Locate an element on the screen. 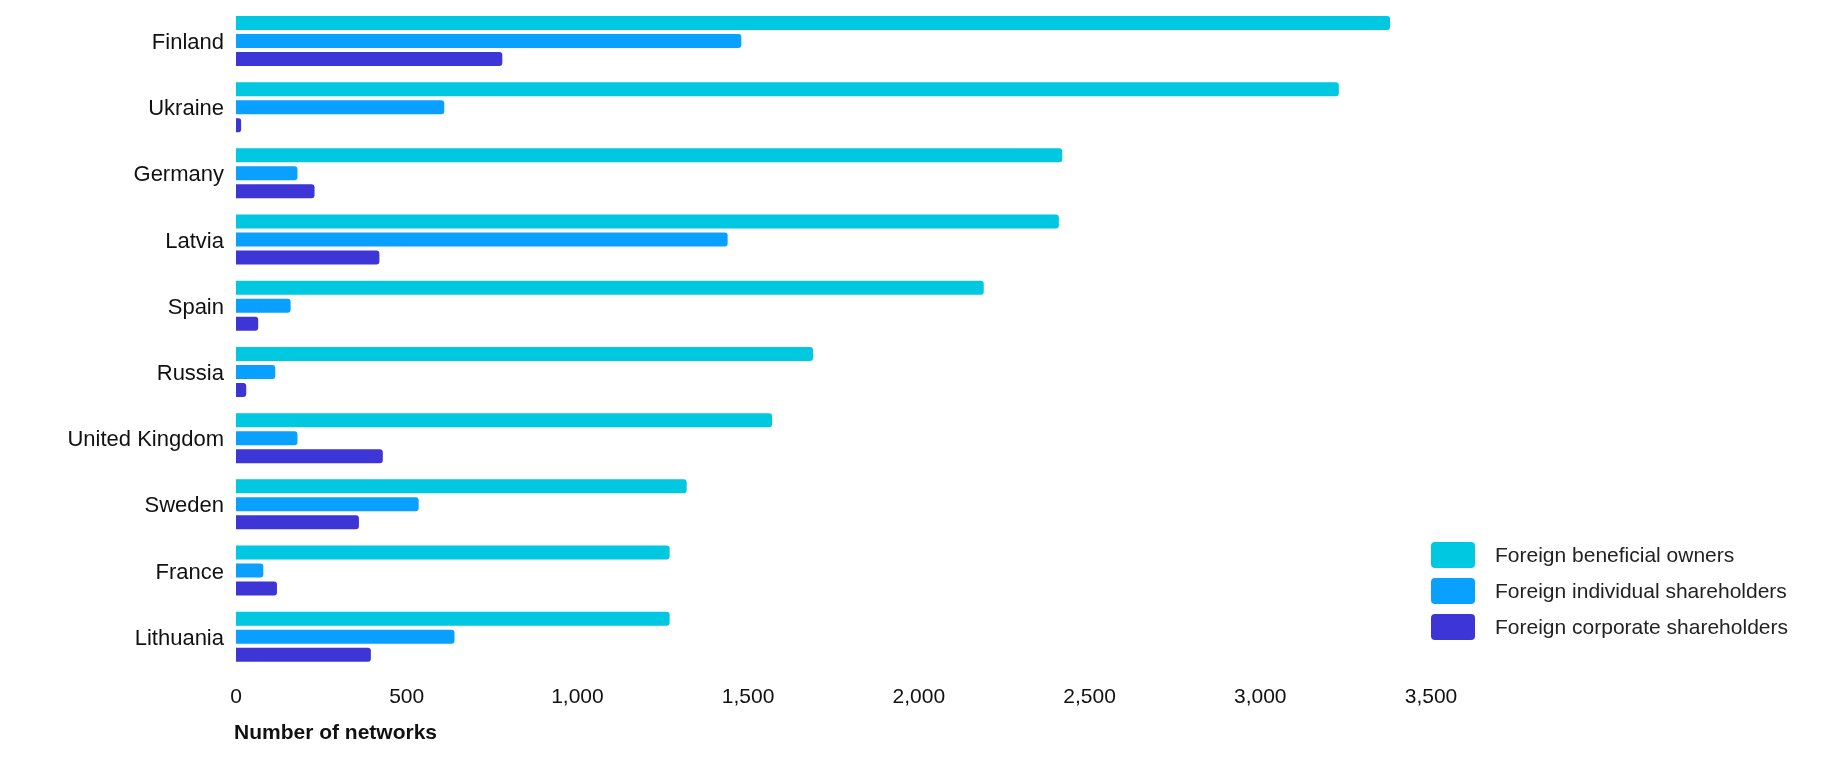 The width and height of the screenshot is (1825, 762). x-tick-label: 0 is located at coordinates (236, 695).